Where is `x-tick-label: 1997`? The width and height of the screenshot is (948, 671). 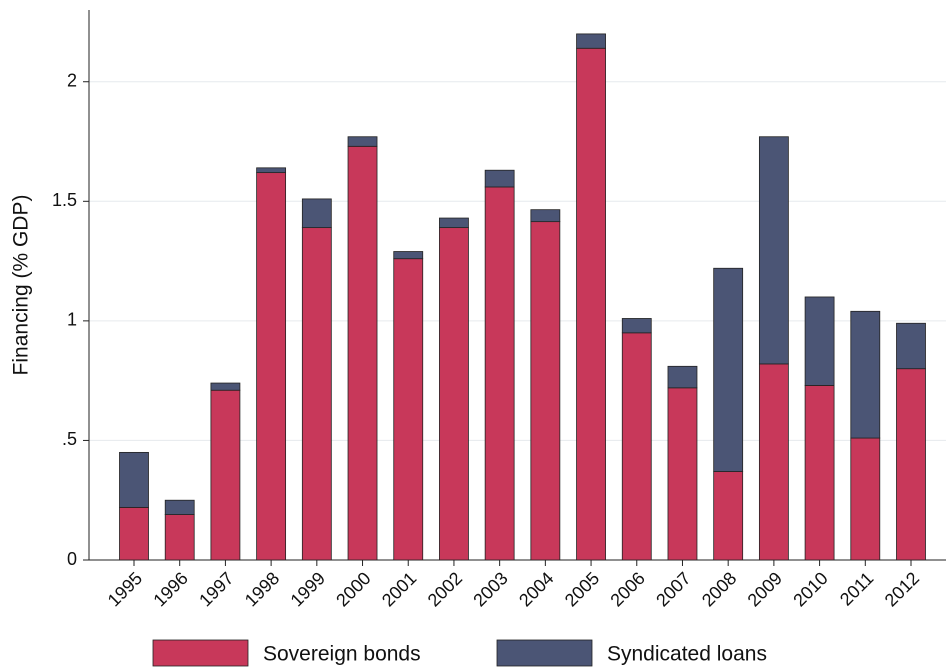 x-tick-label: 1997 is located at coordinates (216, 589).